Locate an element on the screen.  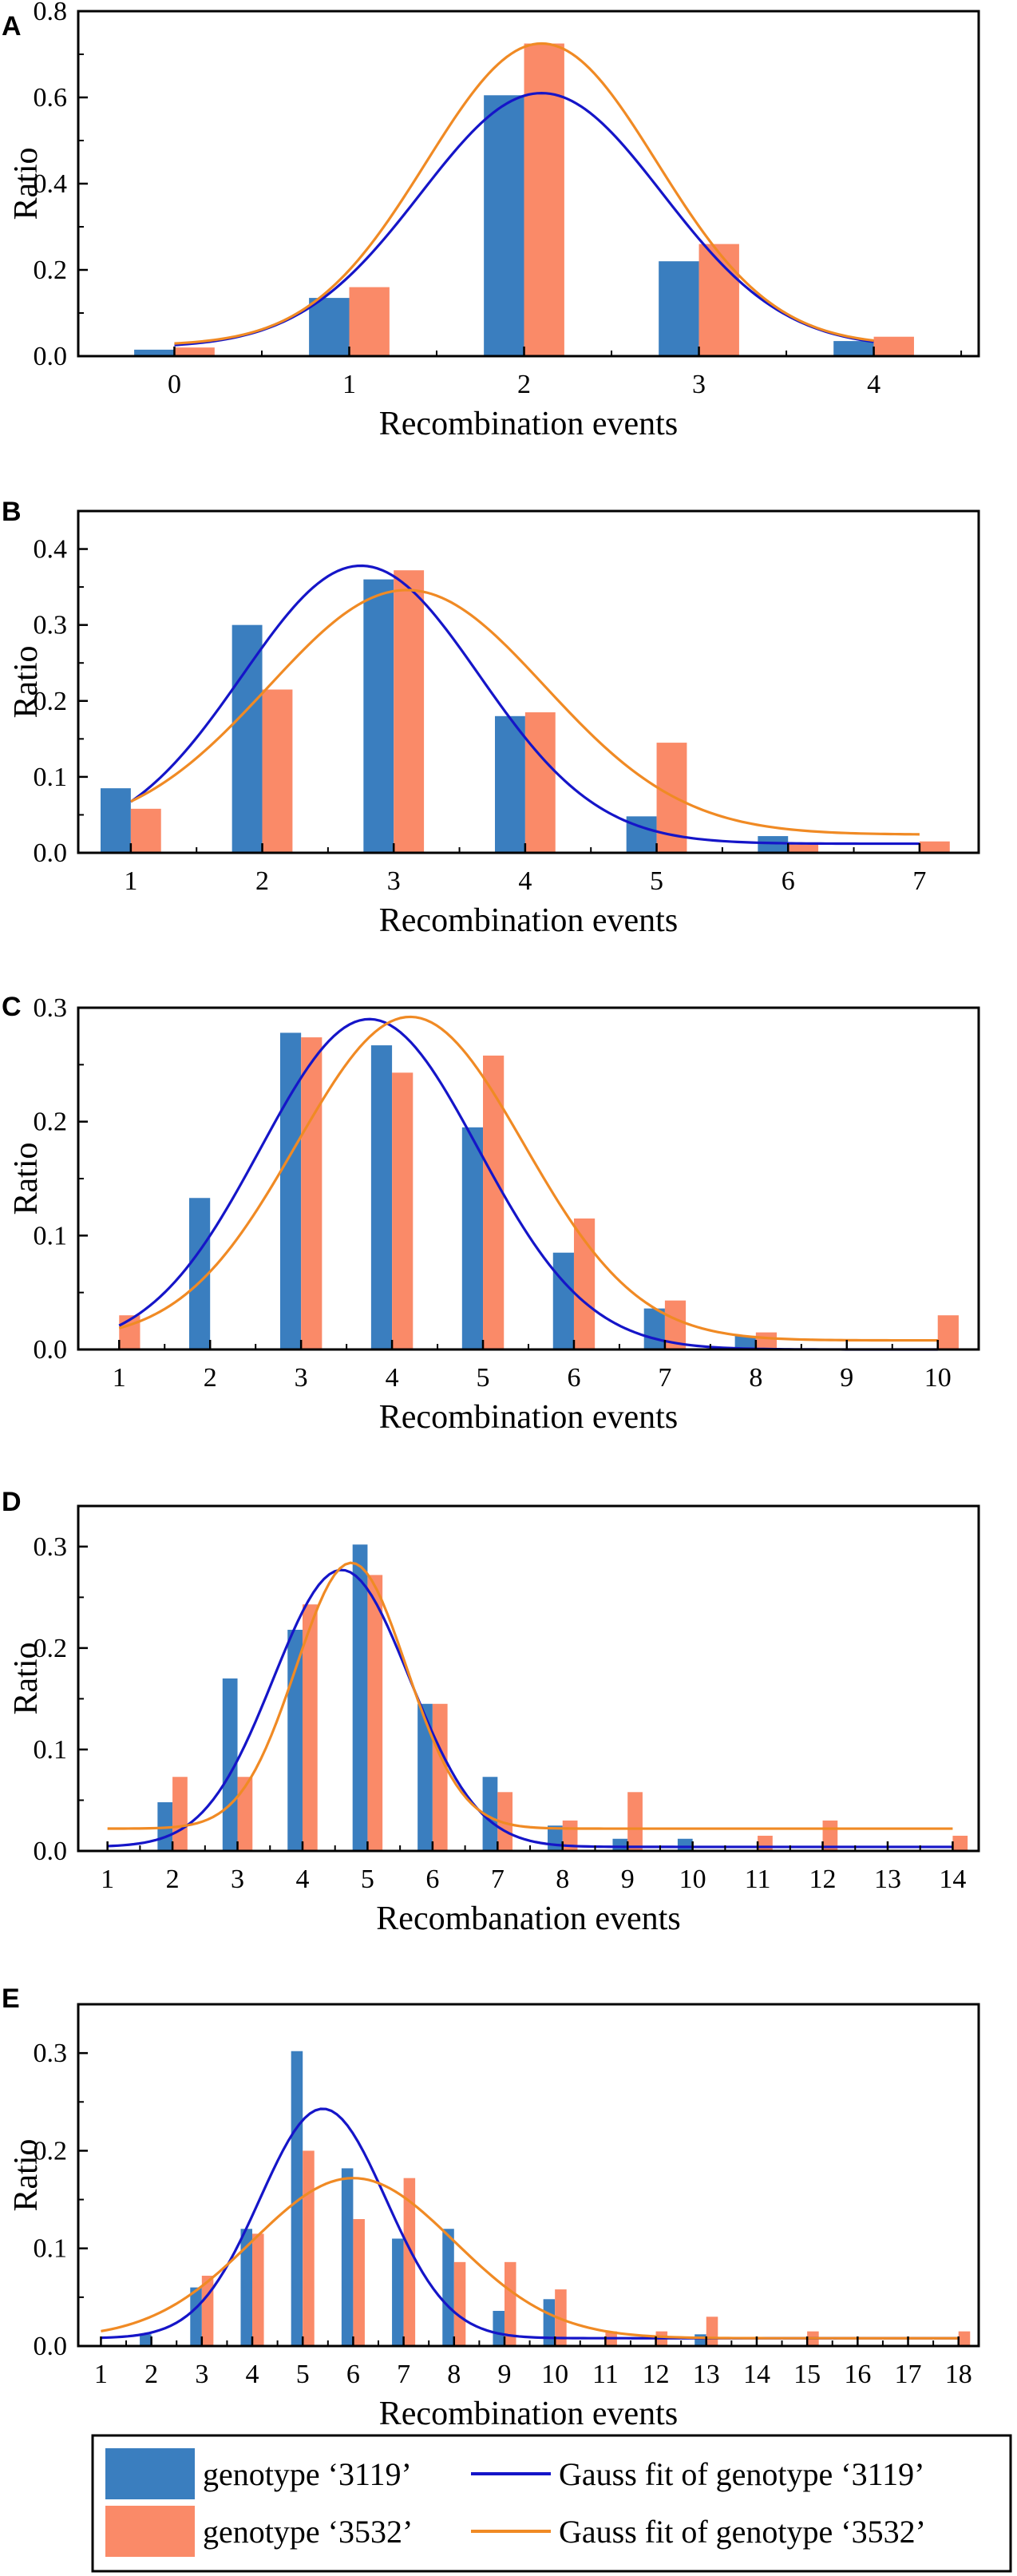
x-tick-label: 5 is located at coordinates (656, 881).